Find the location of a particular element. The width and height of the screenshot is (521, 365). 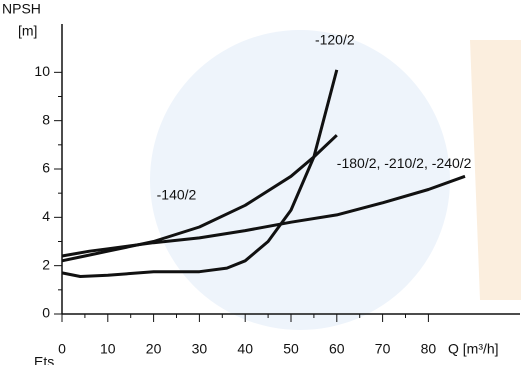

x-tick-label: 80 is located at coordinates (429, 349).